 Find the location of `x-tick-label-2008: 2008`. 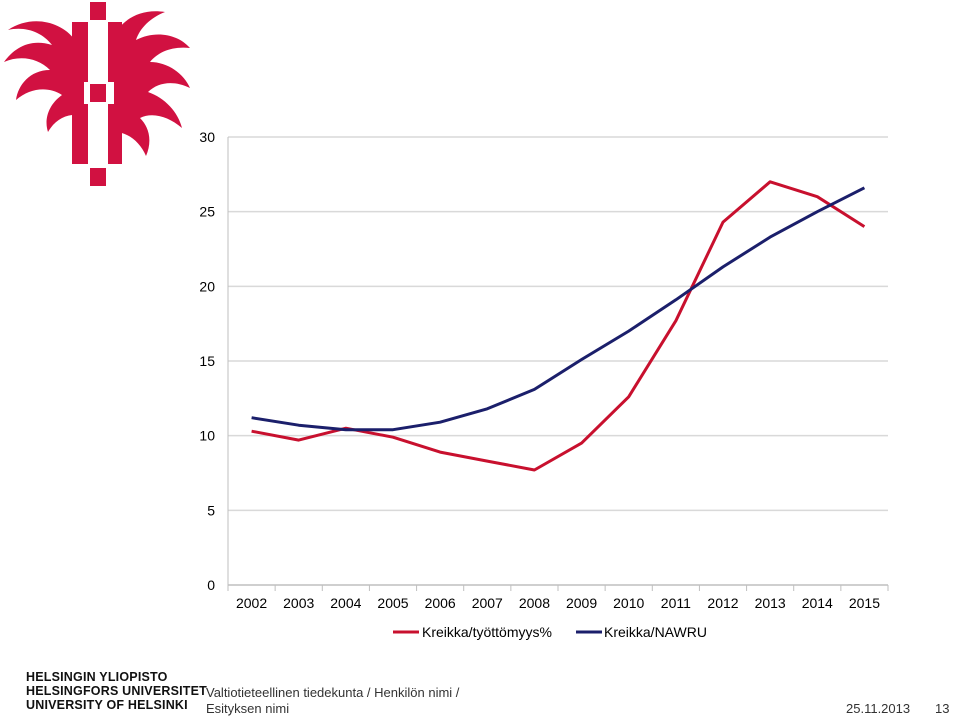

x-tick-label-2008: 2008 is located at coordinates (534, 603).